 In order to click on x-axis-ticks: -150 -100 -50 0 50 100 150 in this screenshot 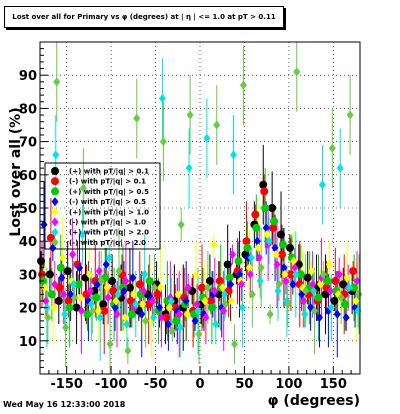, I will do `click(200, 379)`.